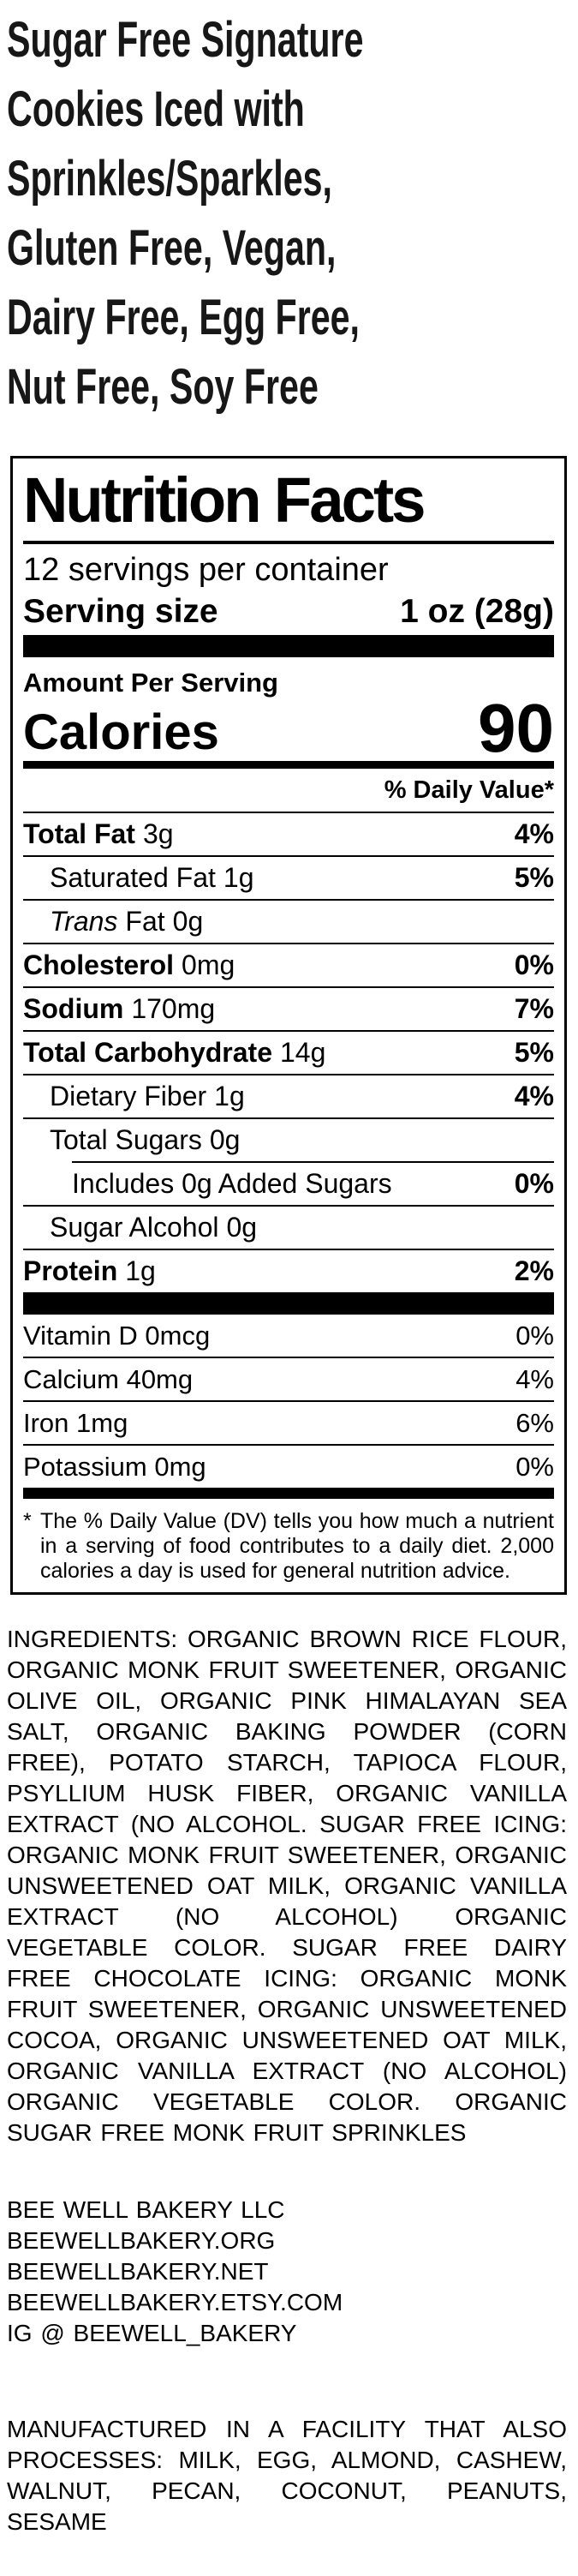  What do you see at coordinates (288, 1378) in the screenshot?
I see `micronutrient-row-calcium: Calcium 40mg 4%` at bounding box center [288, 1378].